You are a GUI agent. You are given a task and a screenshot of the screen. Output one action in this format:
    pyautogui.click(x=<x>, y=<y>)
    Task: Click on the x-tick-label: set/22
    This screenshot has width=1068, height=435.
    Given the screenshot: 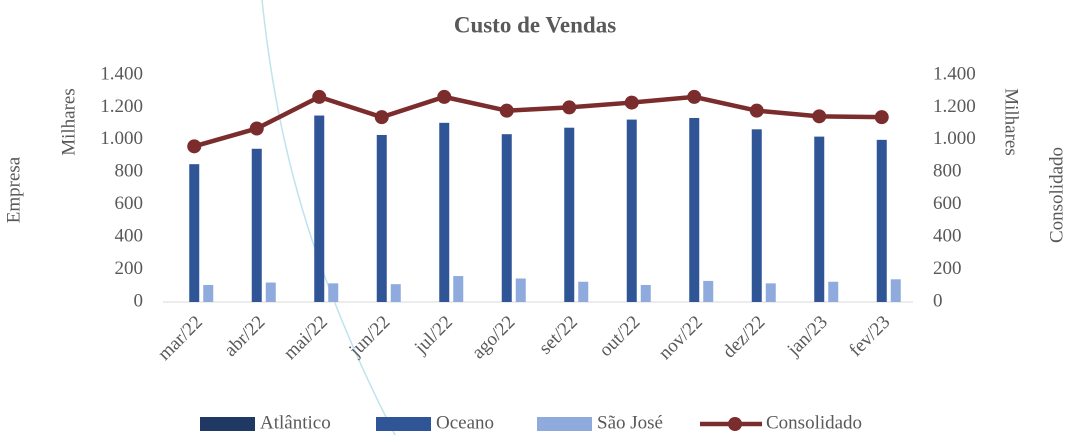 What is the action you would take?
    pyautogui.click(x=558, y=335)
    